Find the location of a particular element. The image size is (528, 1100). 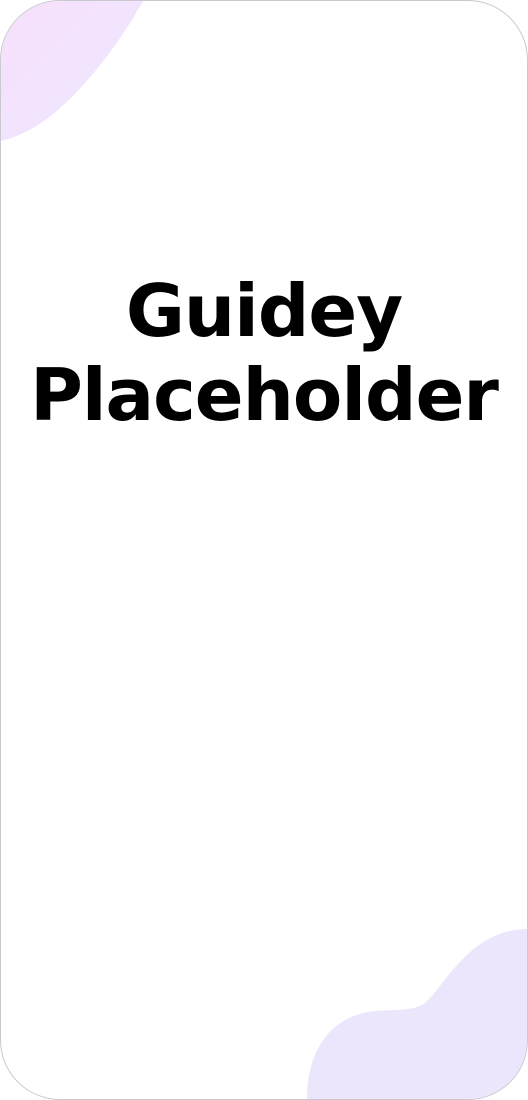

title-line-2: Placeholder is located at coordinates (264, 395).